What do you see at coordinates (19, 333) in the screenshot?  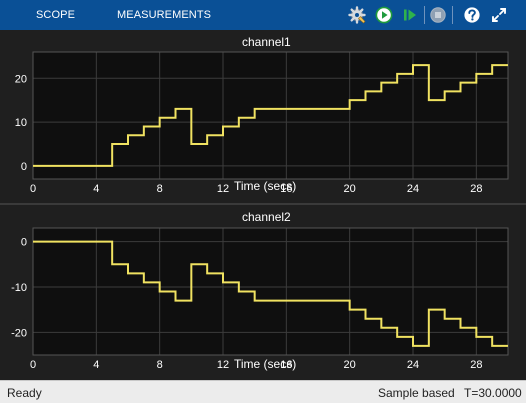 I see `y-tick-label: -20` at bounding box center [19, 333].